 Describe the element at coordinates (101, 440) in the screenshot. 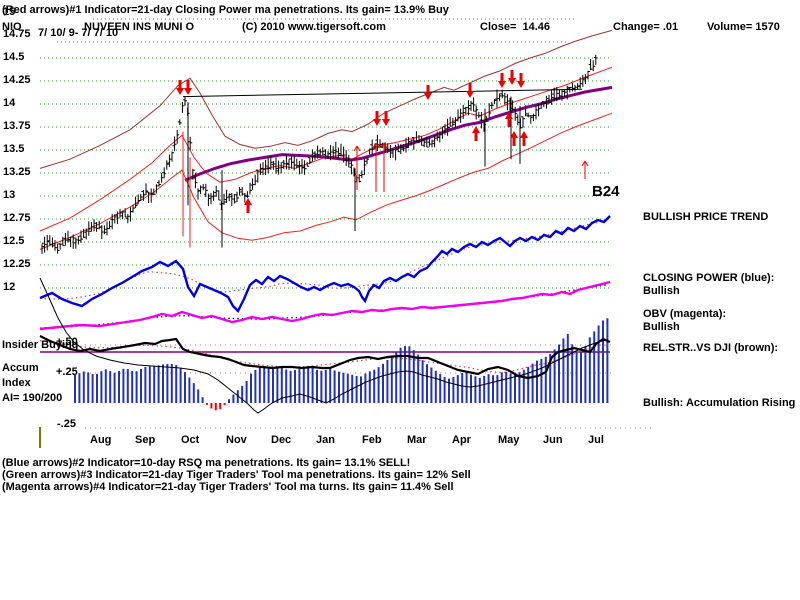

I see `month-label: Aug` at that location.